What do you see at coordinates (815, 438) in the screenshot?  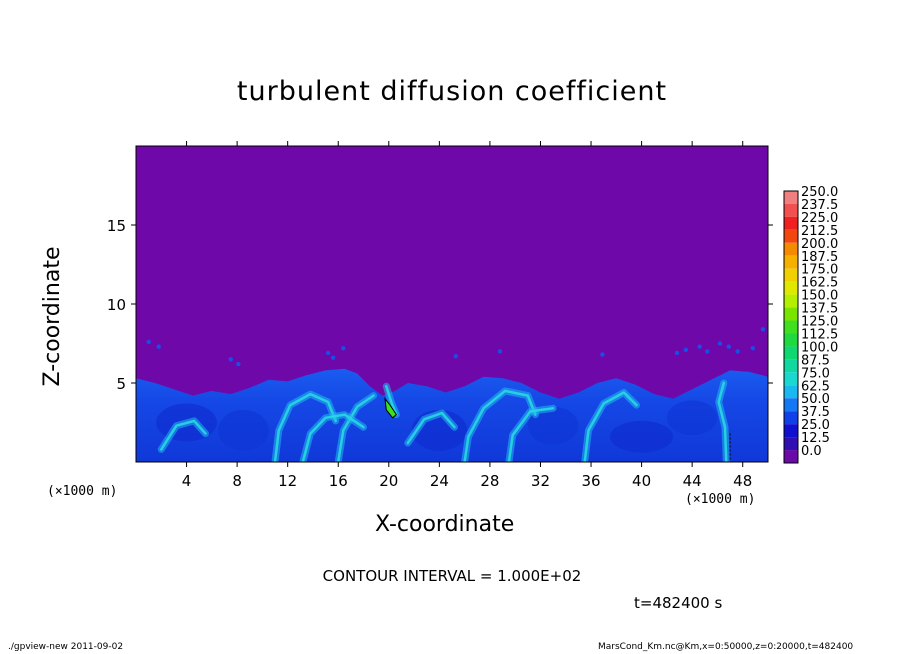 I see `colorbar-label: 12.5` at bounding box center [815, 438].